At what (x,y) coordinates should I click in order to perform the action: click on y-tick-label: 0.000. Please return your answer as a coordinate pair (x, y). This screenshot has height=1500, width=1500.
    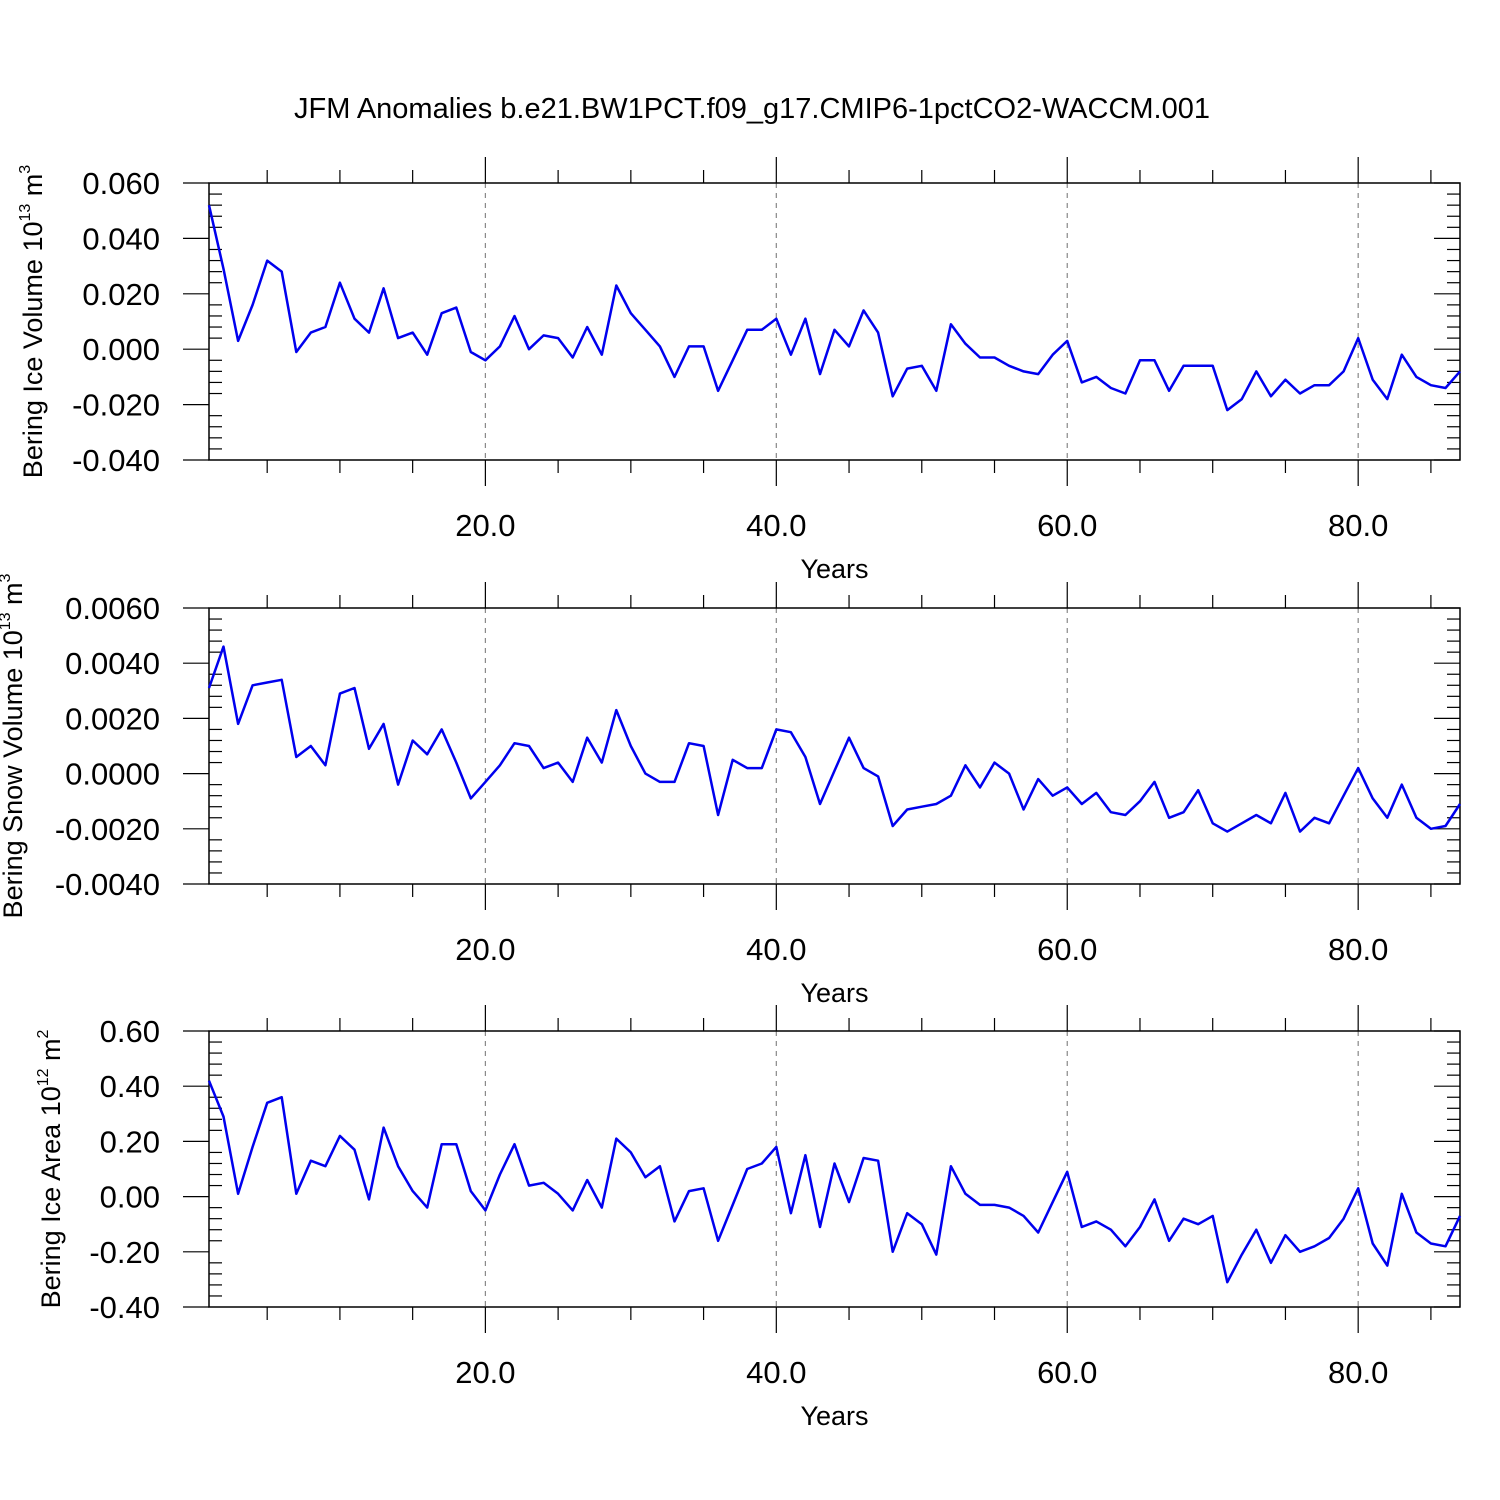
    Looking at the image, I should click on (121, 349).